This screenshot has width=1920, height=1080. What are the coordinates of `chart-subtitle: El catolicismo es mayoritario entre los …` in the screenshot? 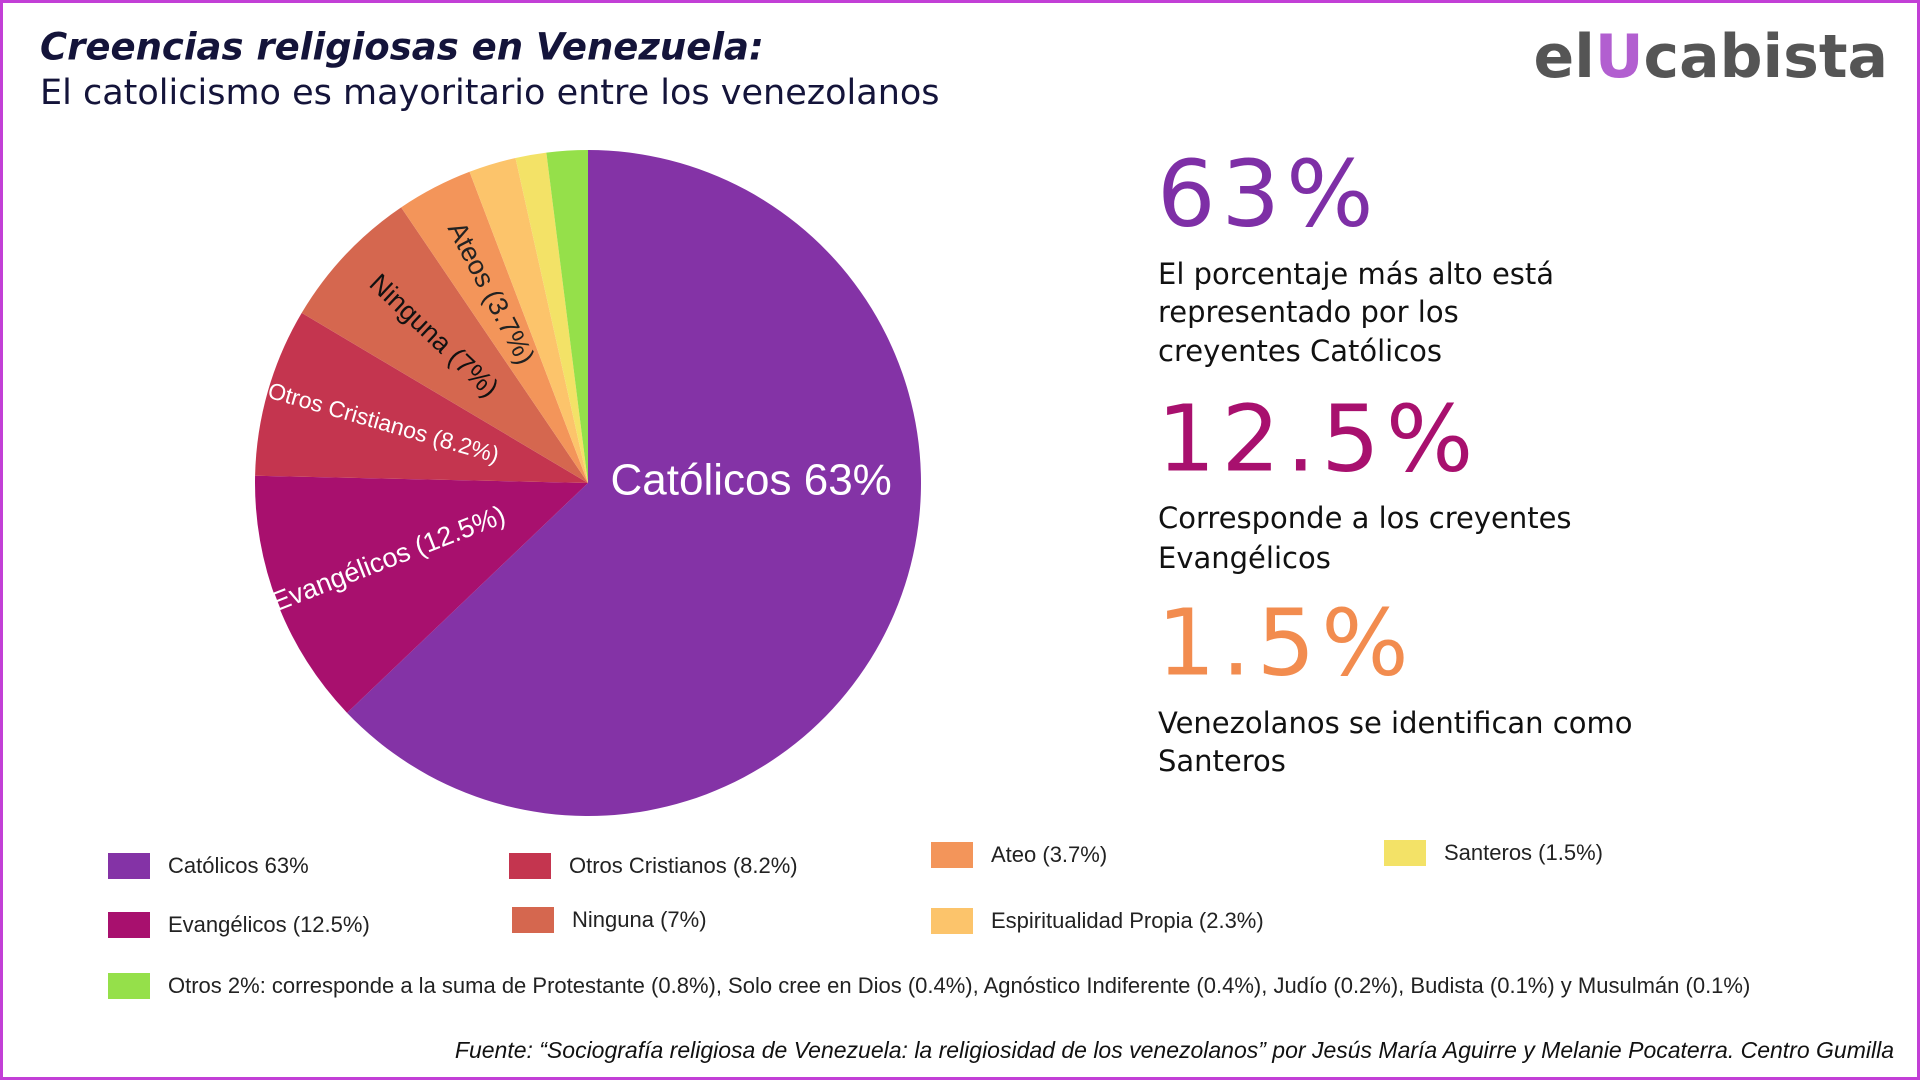 It's located at (490, 93).